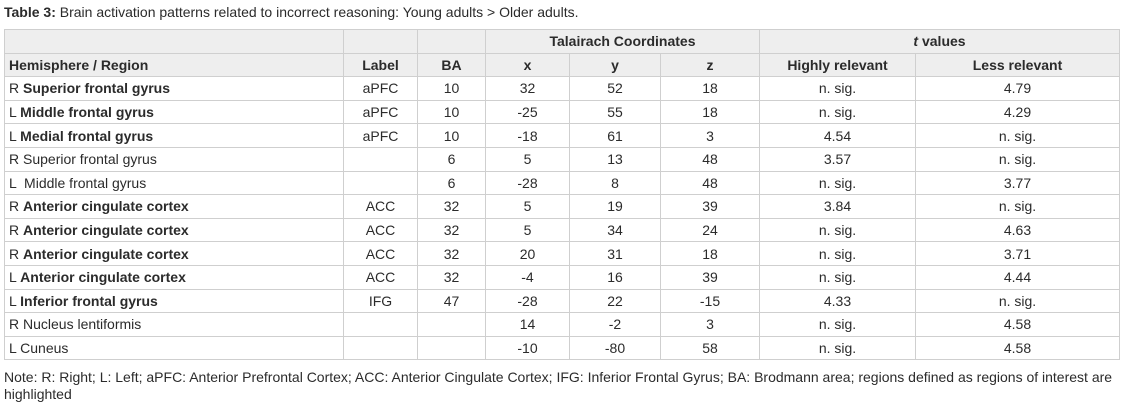 The width and height of the screenshot is (1123, 407). I want to click on caption-label: Table 3:, so click(30, 12).